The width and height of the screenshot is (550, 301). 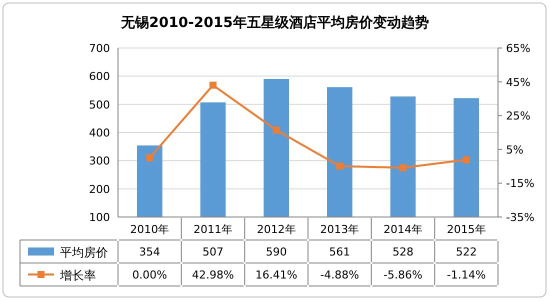 What do you see at coordinates (339, 252) in the screenshot?
I see `data-label: 561` at bounding box center [339, 252].